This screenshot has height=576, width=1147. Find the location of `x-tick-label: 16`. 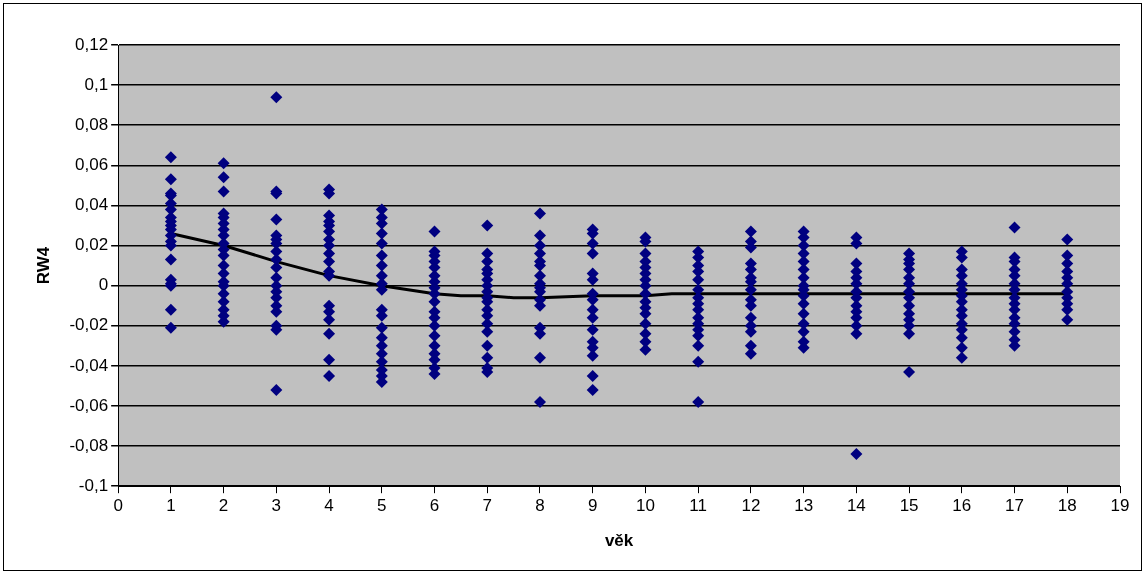

x-tick-label: 16 is located at coordinates (962, 506).